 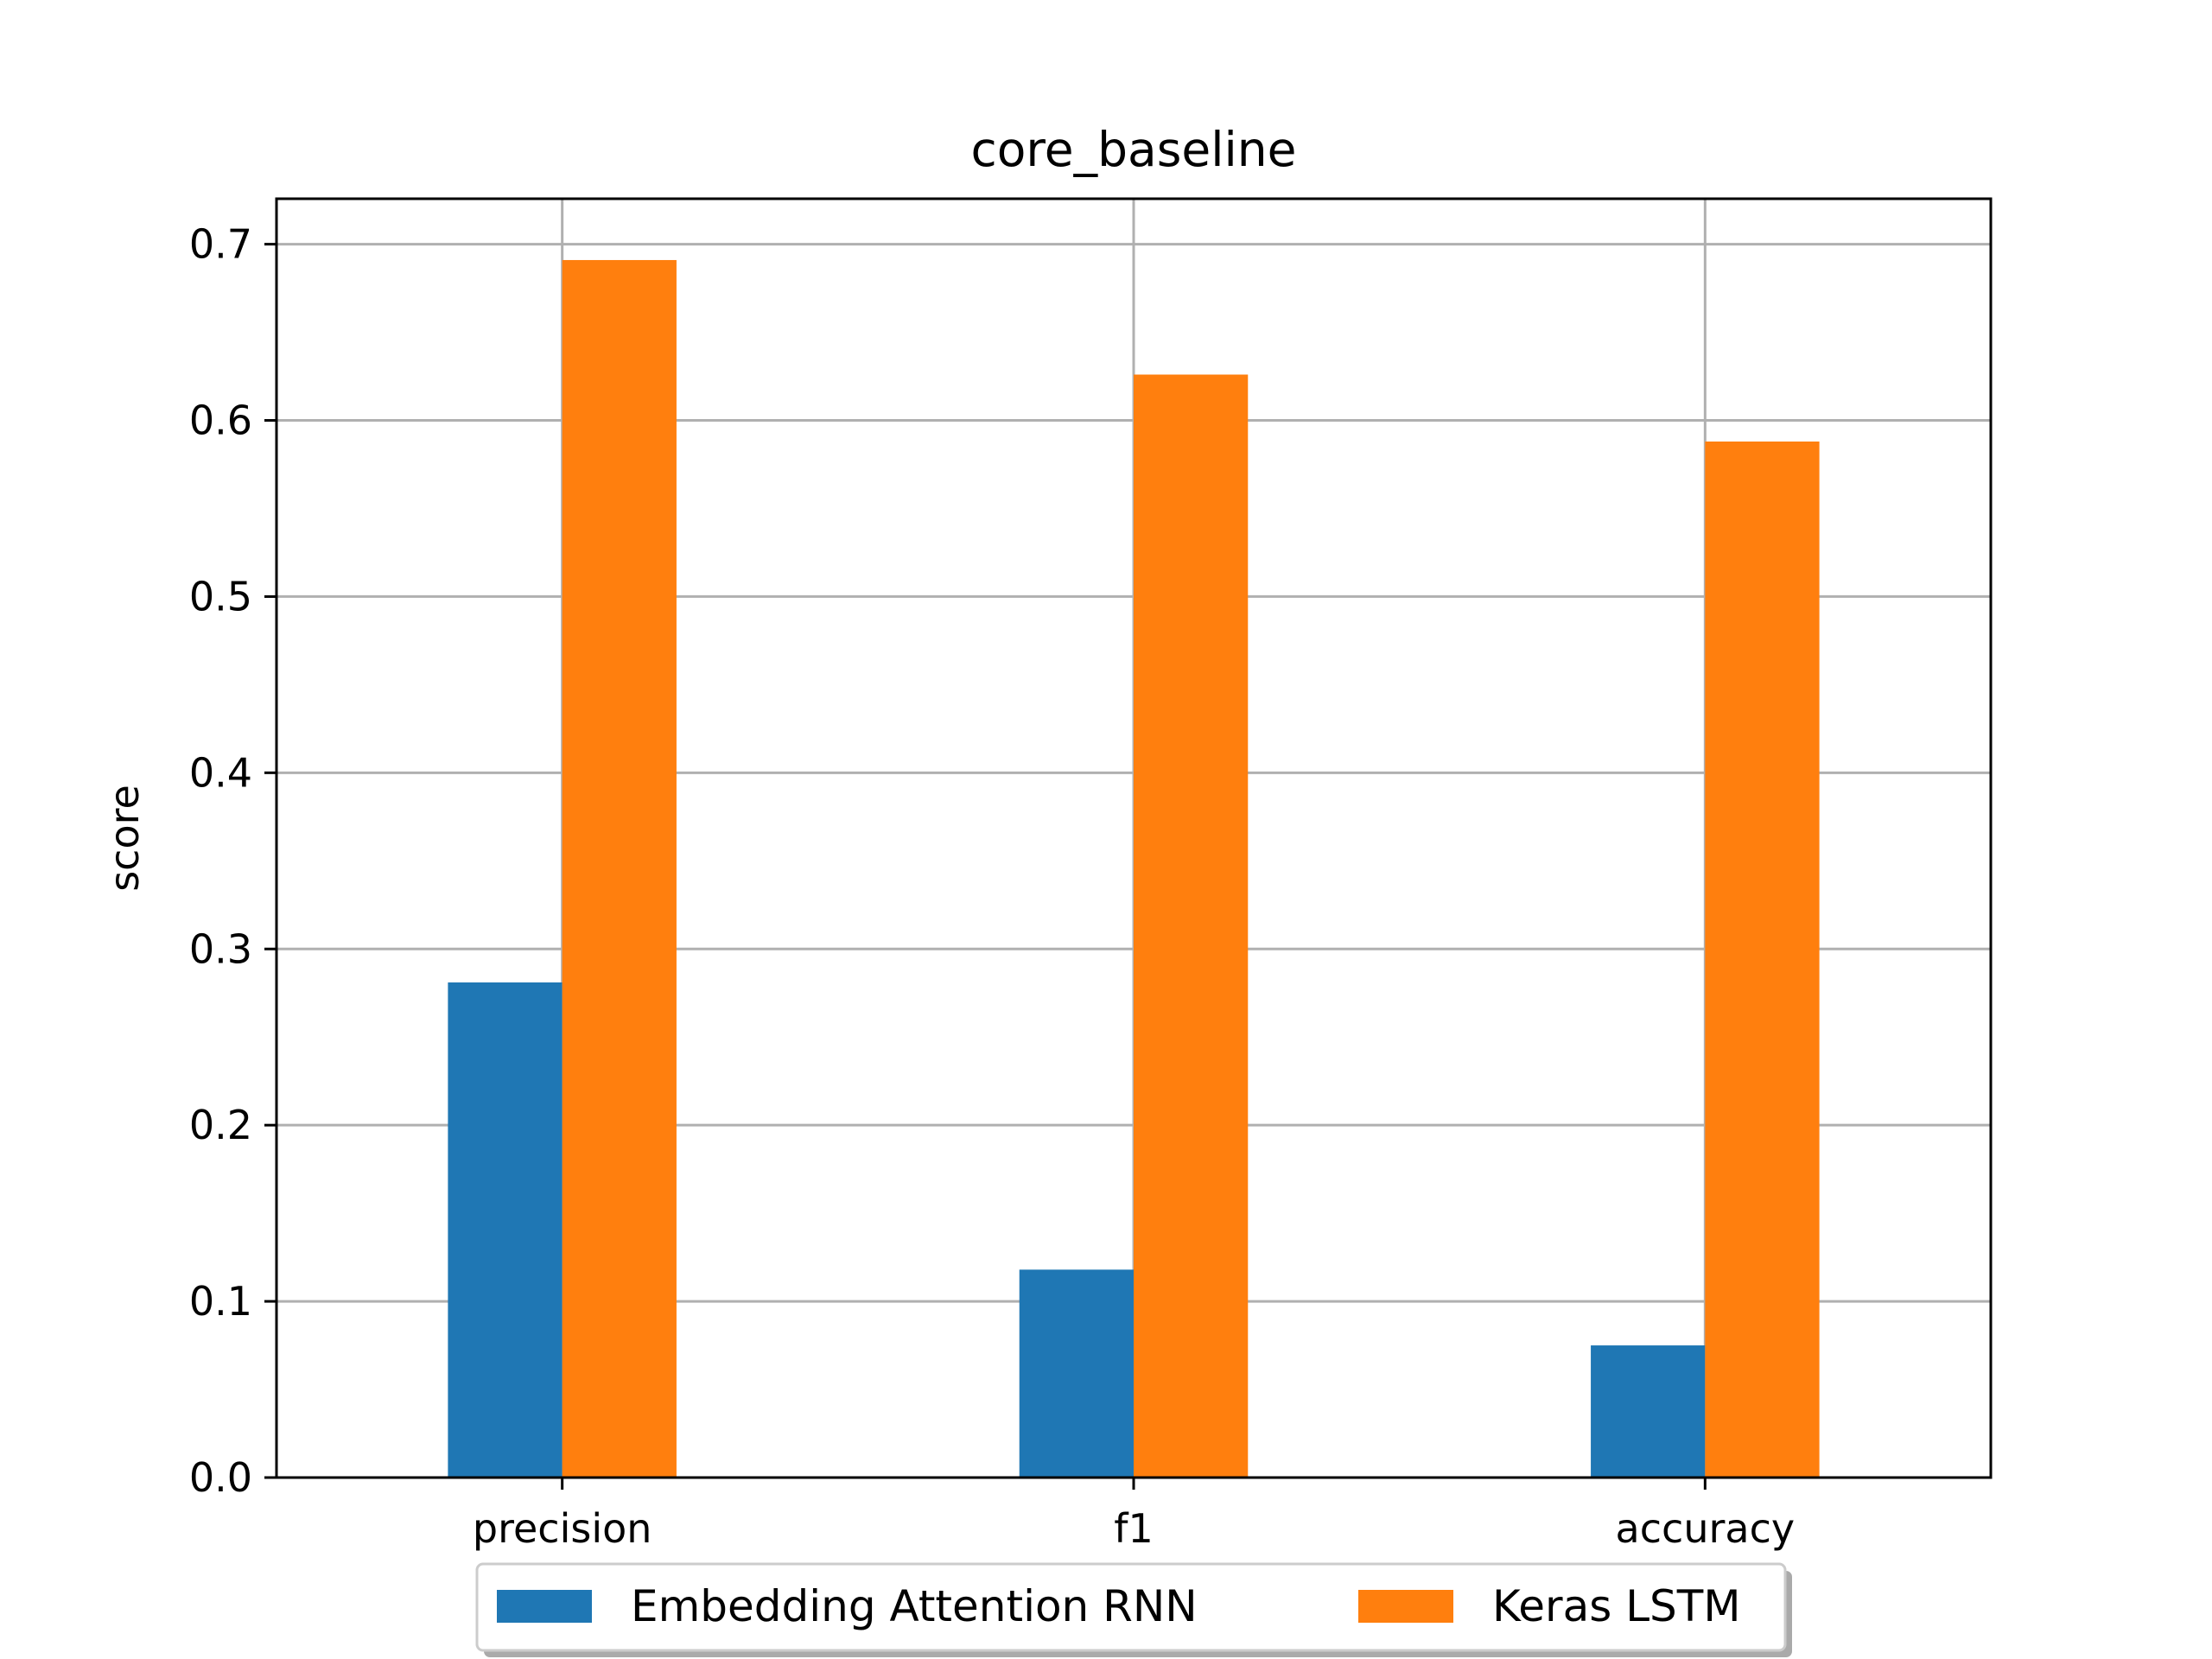 I want to click on x-axis: precision f1 accuracy, so click(x=1134, y=1515).